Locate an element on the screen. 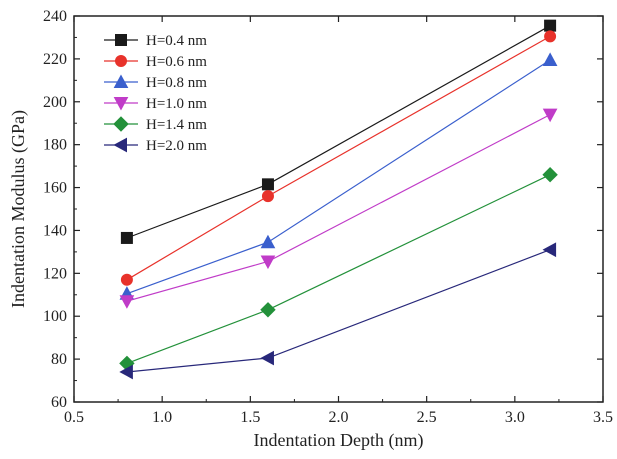 The height and width of the screenshot is (459, 617). y-axis-title: Indentation Modulus (GPa) is located at coordinates (18, 209).